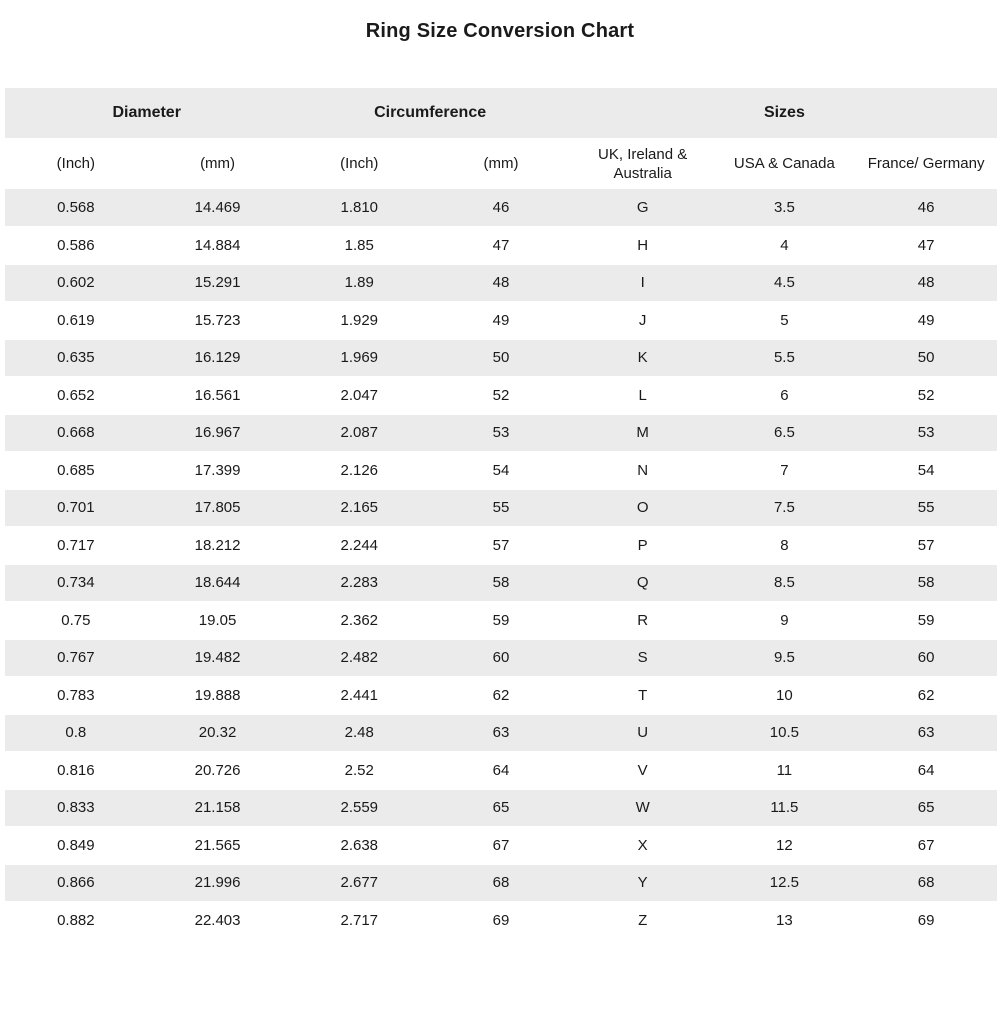  I want to click on cell: 4.5, so click(784, 283).